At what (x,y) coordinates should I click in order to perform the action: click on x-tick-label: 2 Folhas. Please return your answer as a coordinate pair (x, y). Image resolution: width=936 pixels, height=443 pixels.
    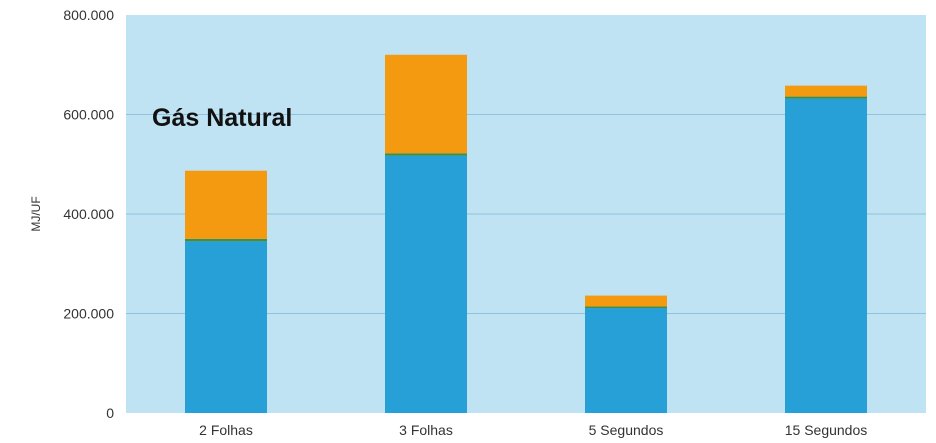
    Looking at the image, I should click on (226, 430).